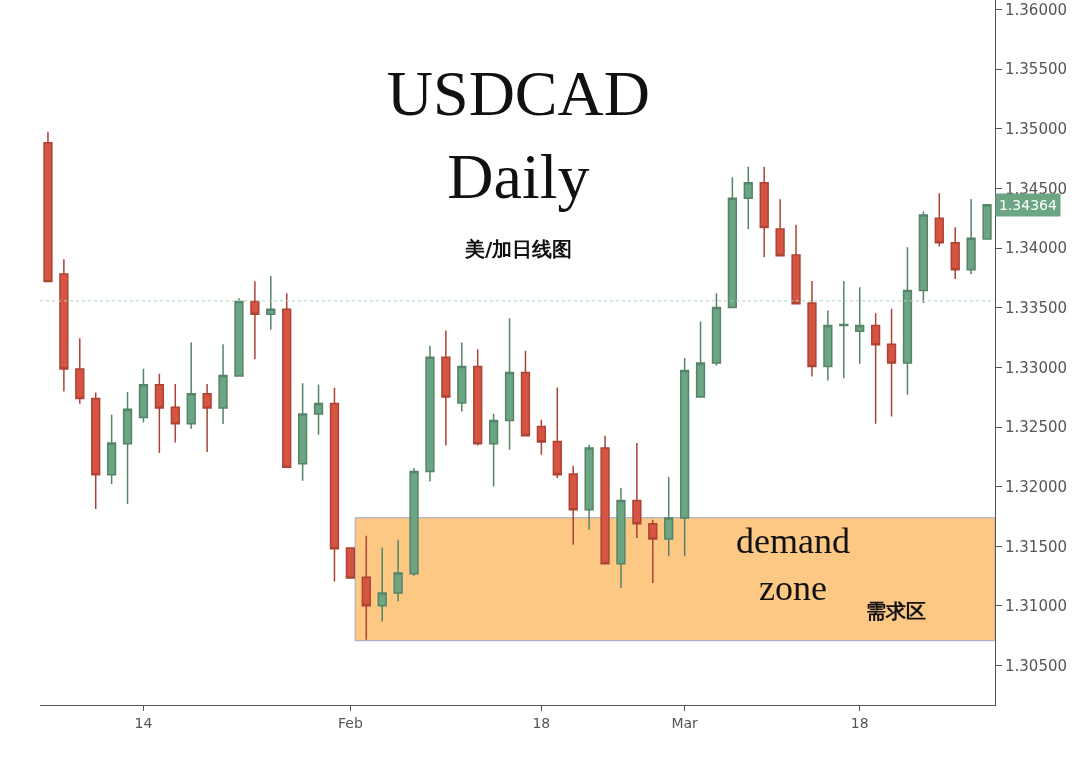  What do you see at coordinates (1028, 205) in the screenshot?
I see `text: 1.34364` at bounding box center [1028, 205].